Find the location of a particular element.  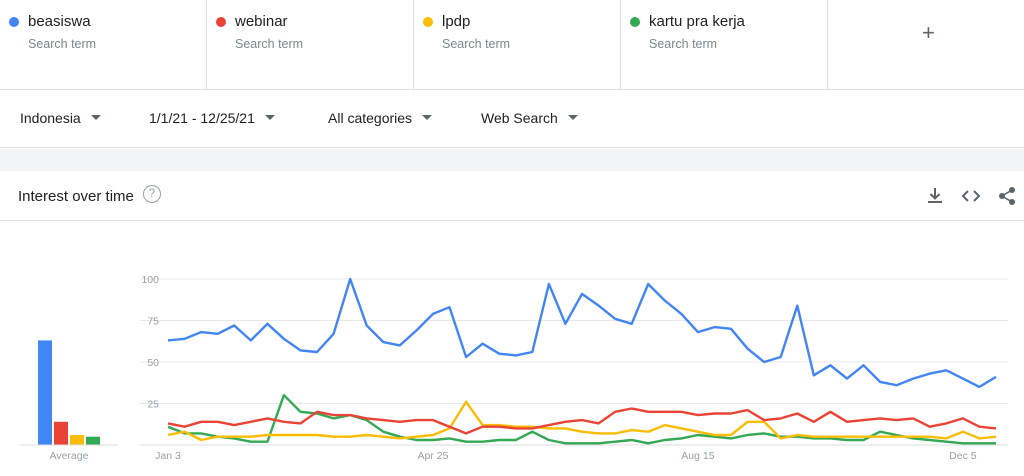

y-tick-label: 75 is located at coordinates (153, 322).